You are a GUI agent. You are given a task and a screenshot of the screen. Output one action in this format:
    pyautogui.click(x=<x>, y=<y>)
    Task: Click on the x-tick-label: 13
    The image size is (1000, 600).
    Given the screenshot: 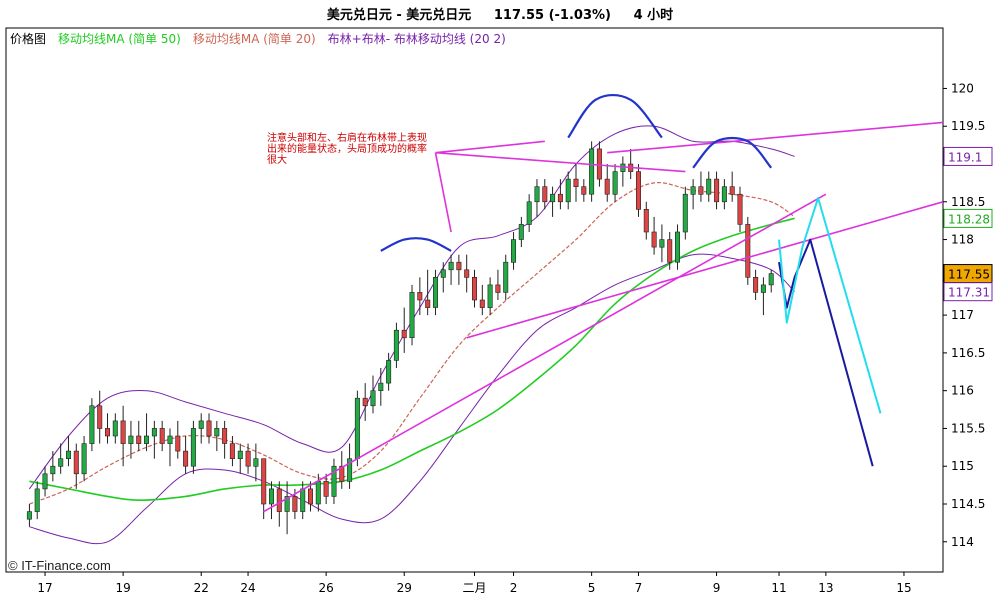 What is the action you would take?
    pyautogui.click(x=825, y=588)
    